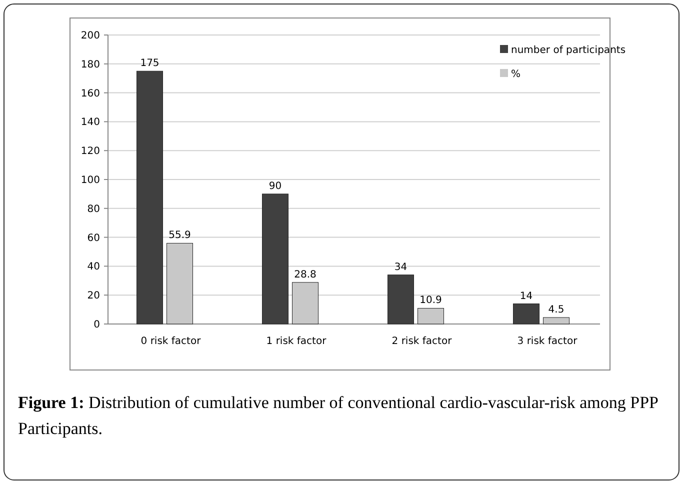 This screenshot has height=484, width=683. Describe the element at coordinates (422, 341) in the screenshot. I see `x-tick-label: 2 risk factor` at that location.